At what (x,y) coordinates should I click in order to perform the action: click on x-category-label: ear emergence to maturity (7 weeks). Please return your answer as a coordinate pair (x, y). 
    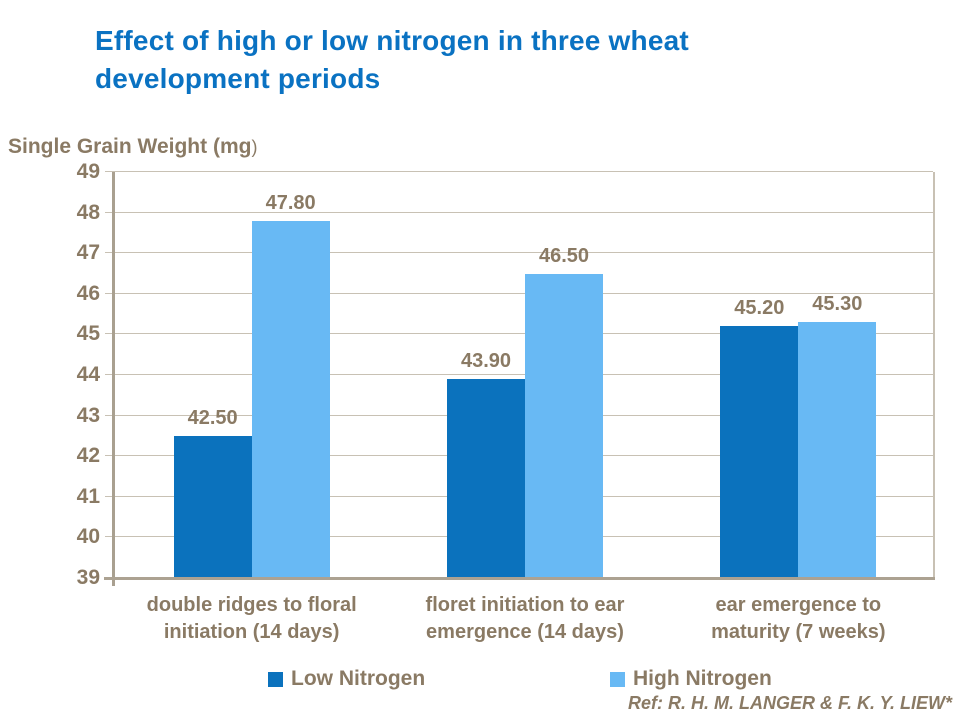
    Looking at the image, I should click on (798, 618).